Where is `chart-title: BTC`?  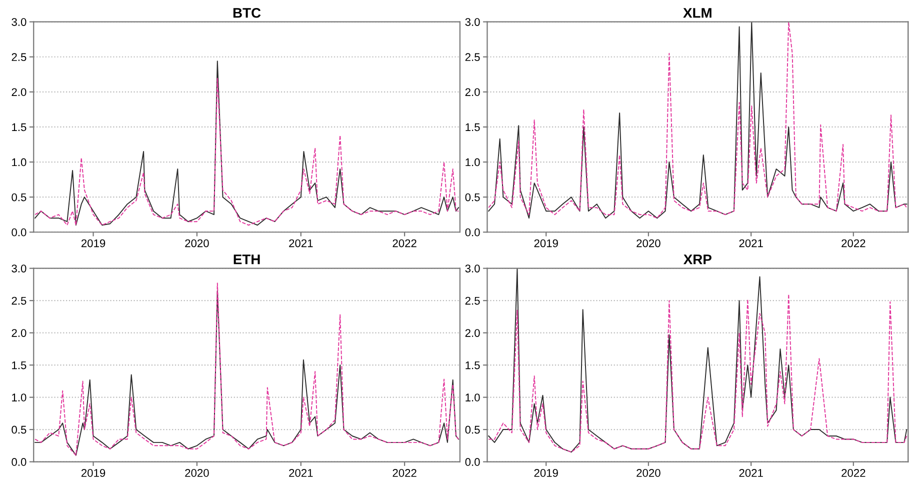
chart-title: BTC is located at coordinates (247, 13).